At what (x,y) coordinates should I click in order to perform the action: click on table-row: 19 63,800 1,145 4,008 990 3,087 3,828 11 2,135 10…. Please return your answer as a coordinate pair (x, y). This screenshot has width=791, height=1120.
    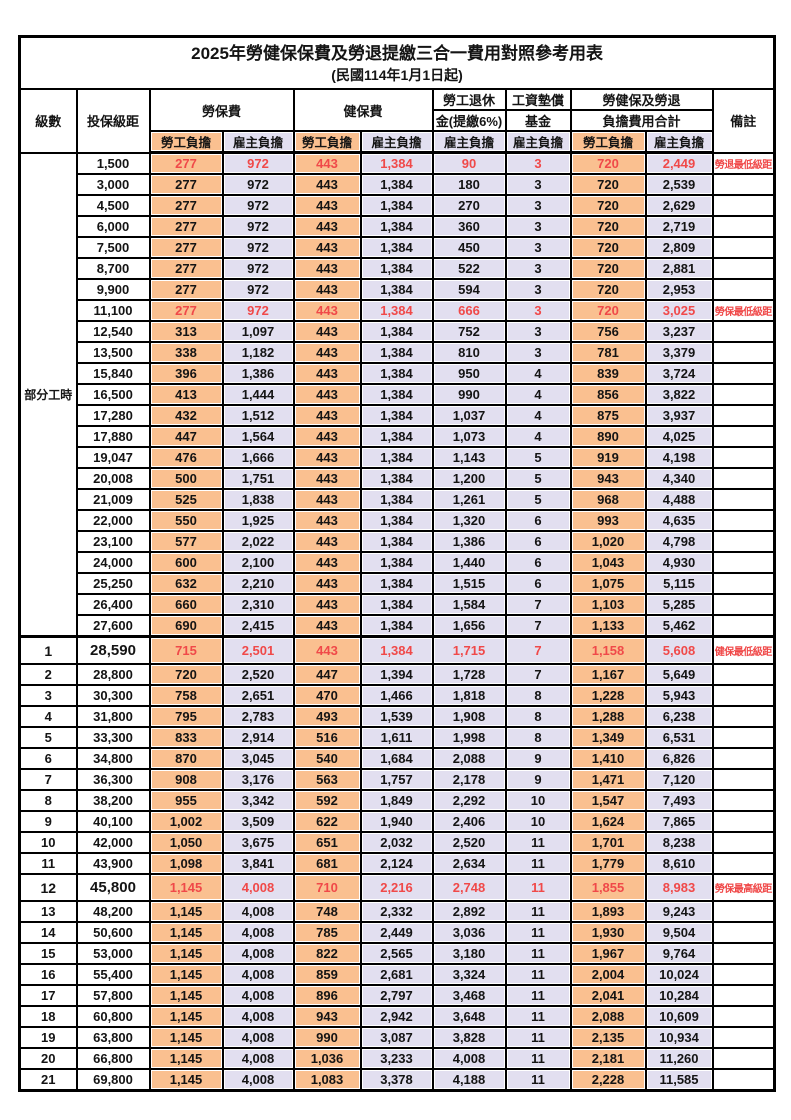
    Looking at the image, I should click on (397, 1037).